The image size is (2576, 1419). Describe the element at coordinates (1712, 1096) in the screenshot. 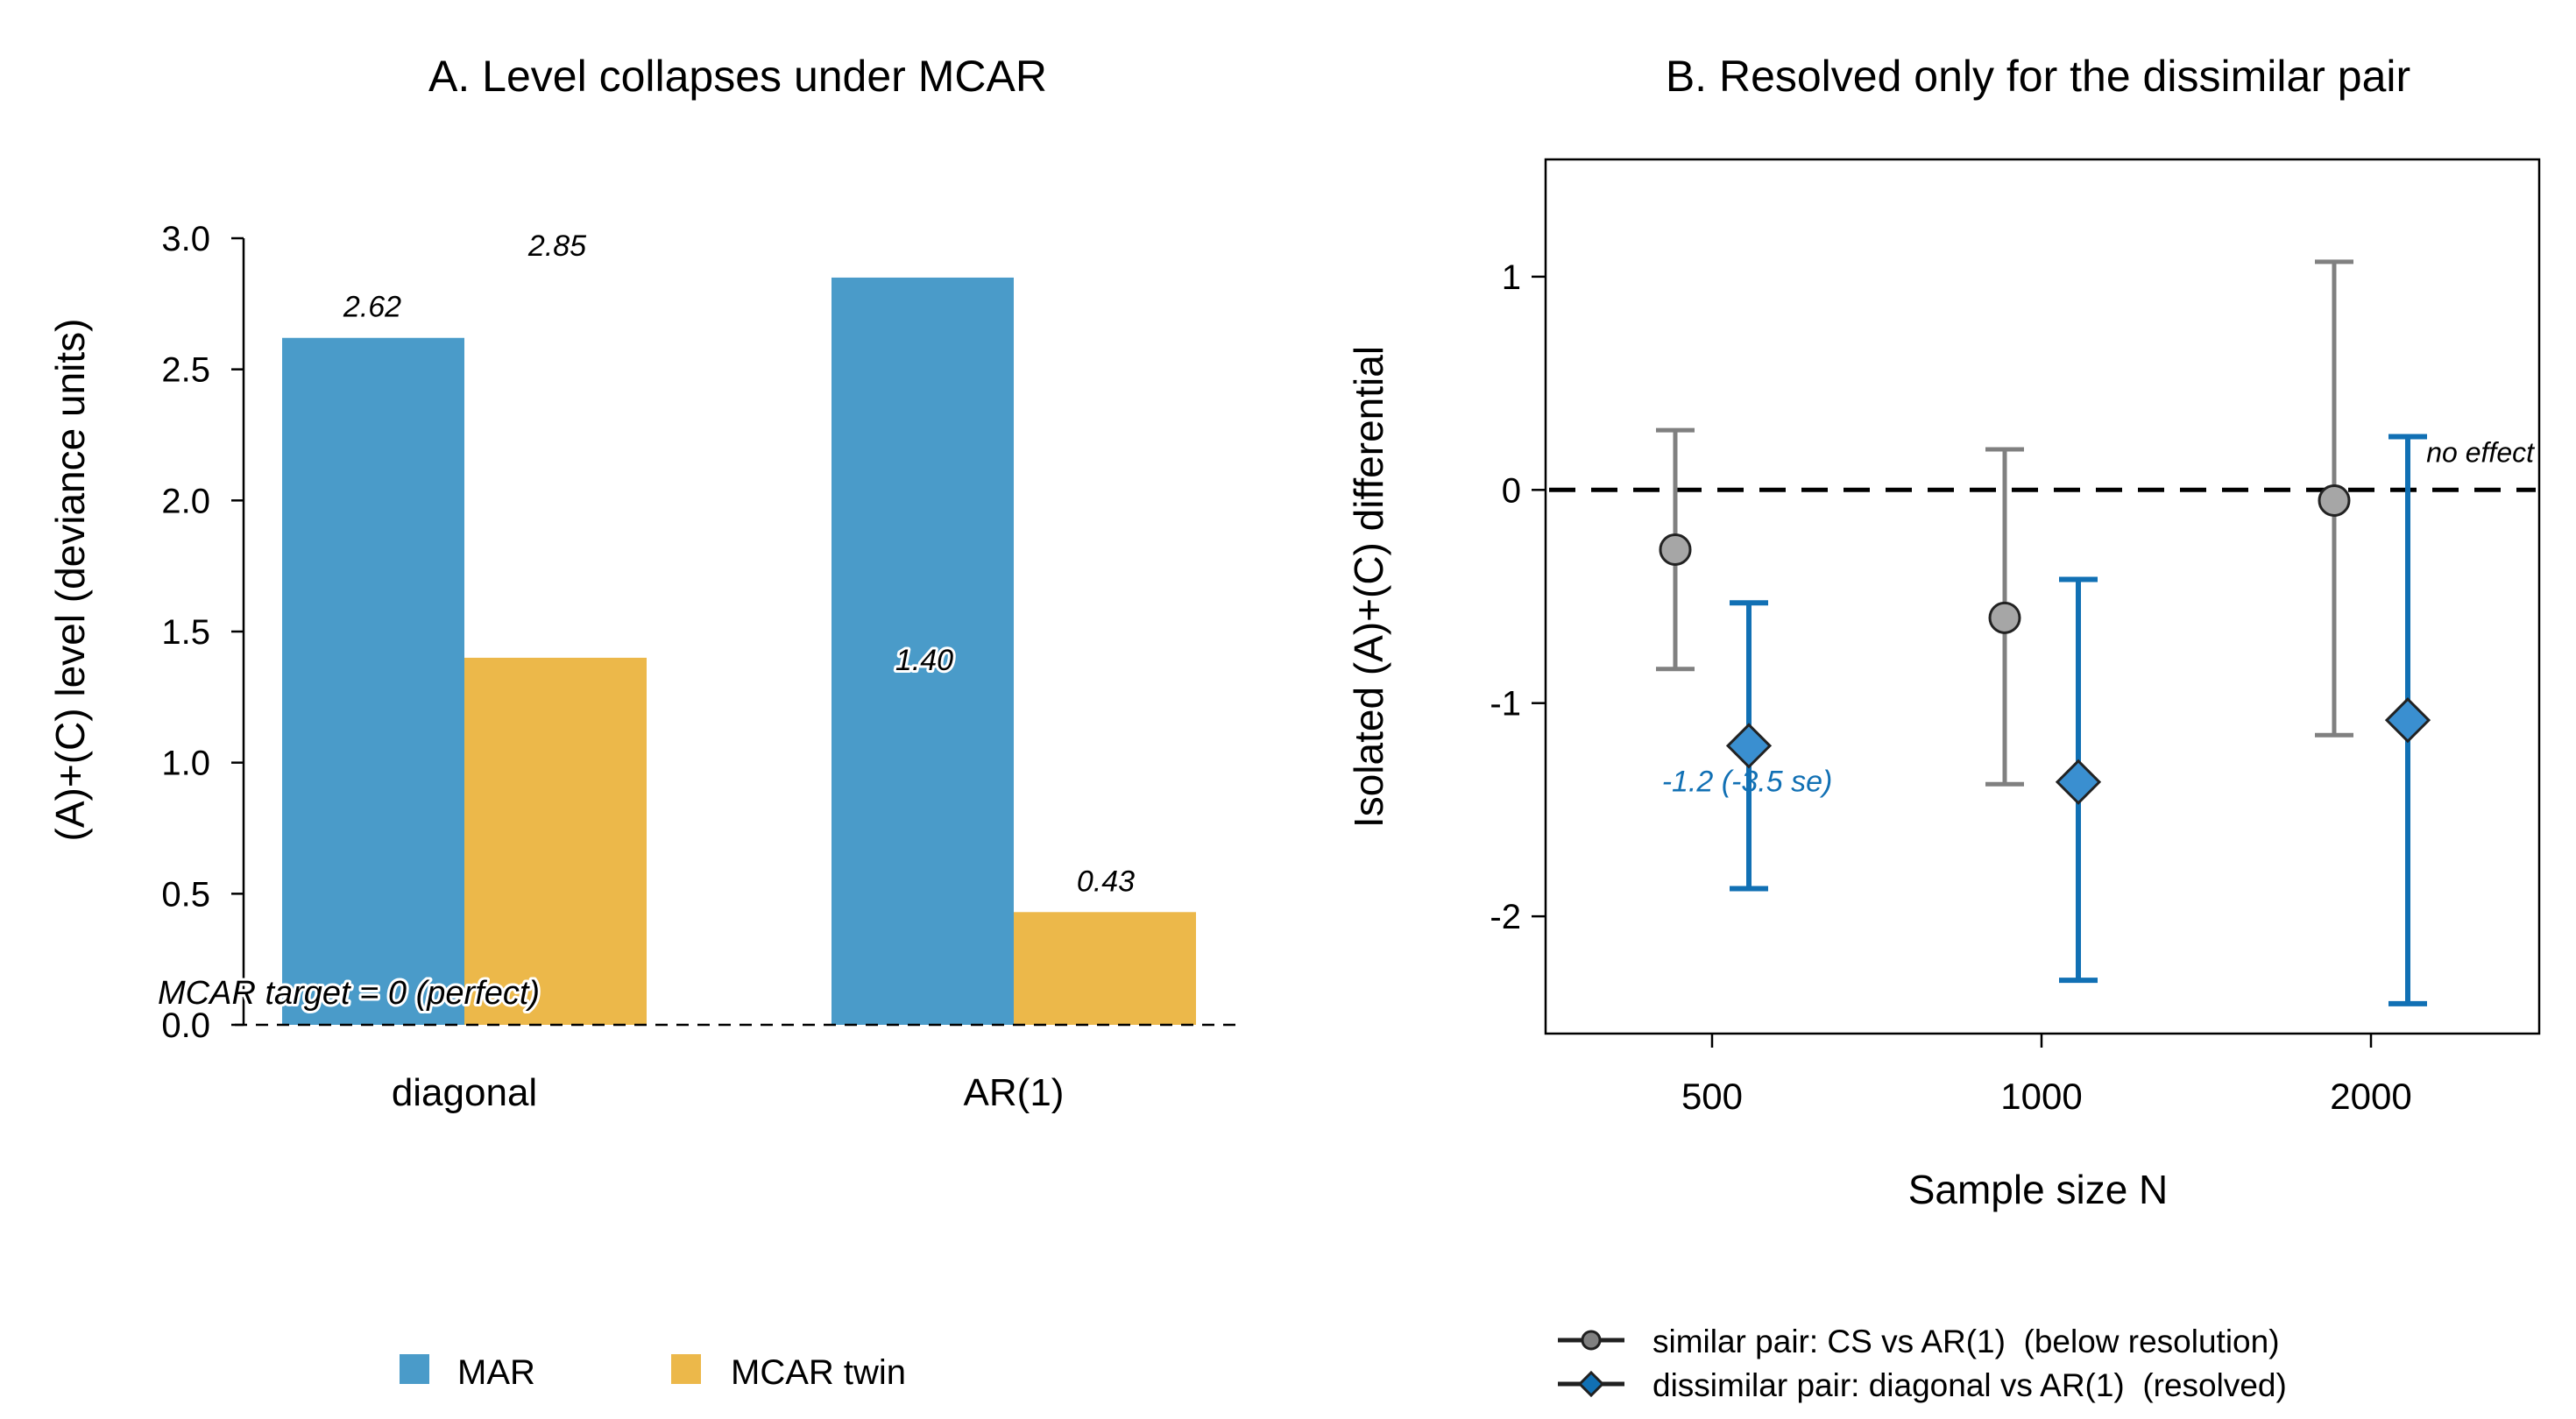

I see `panel-b-x-tick-label: 500` at that location.